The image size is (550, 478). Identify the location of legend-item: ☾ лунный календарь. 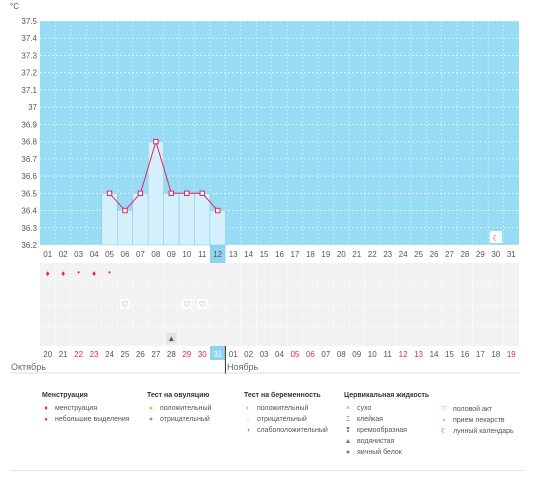
(477, 431).